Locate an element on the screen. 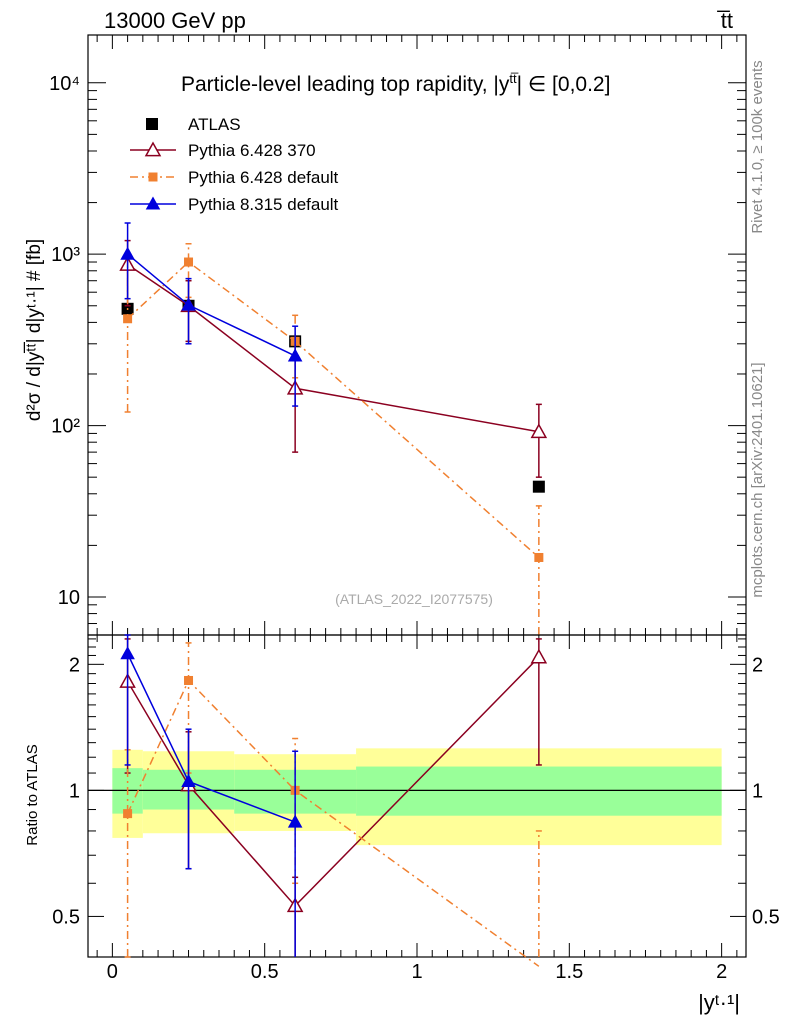  rivet-label: Rivet 4.1.0, ≥ 100k events is located at coordinates (757, 146).